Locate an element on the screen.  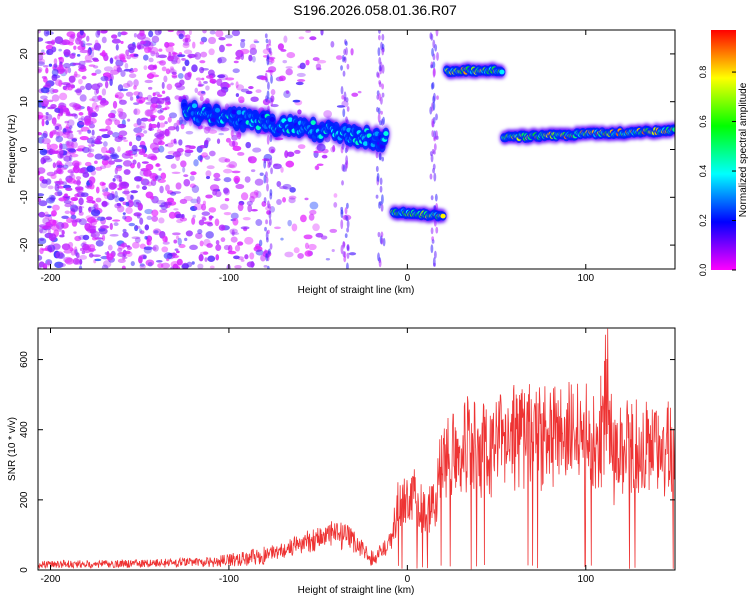
colorbar-tick-label: 0.6 is located at coordinates (703, 121).